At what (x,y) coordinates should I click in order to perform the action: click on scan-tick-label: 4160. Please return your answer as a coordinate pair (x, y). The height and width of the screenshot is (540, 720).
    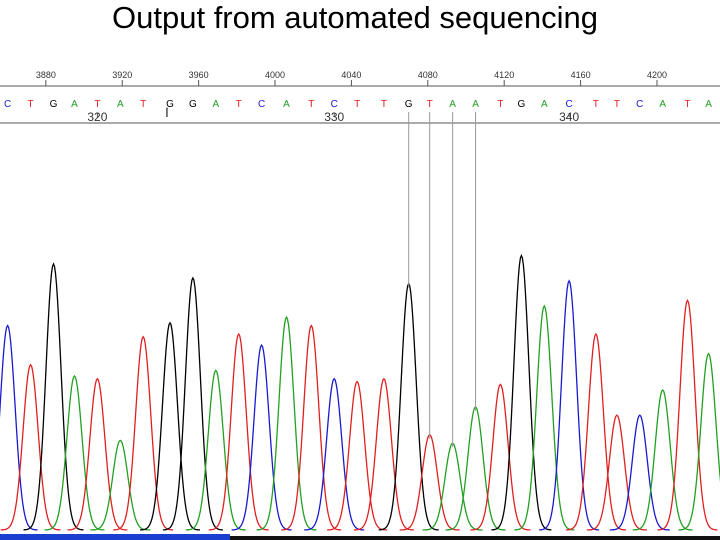
    Looking at the image, I should click on (581, 75).